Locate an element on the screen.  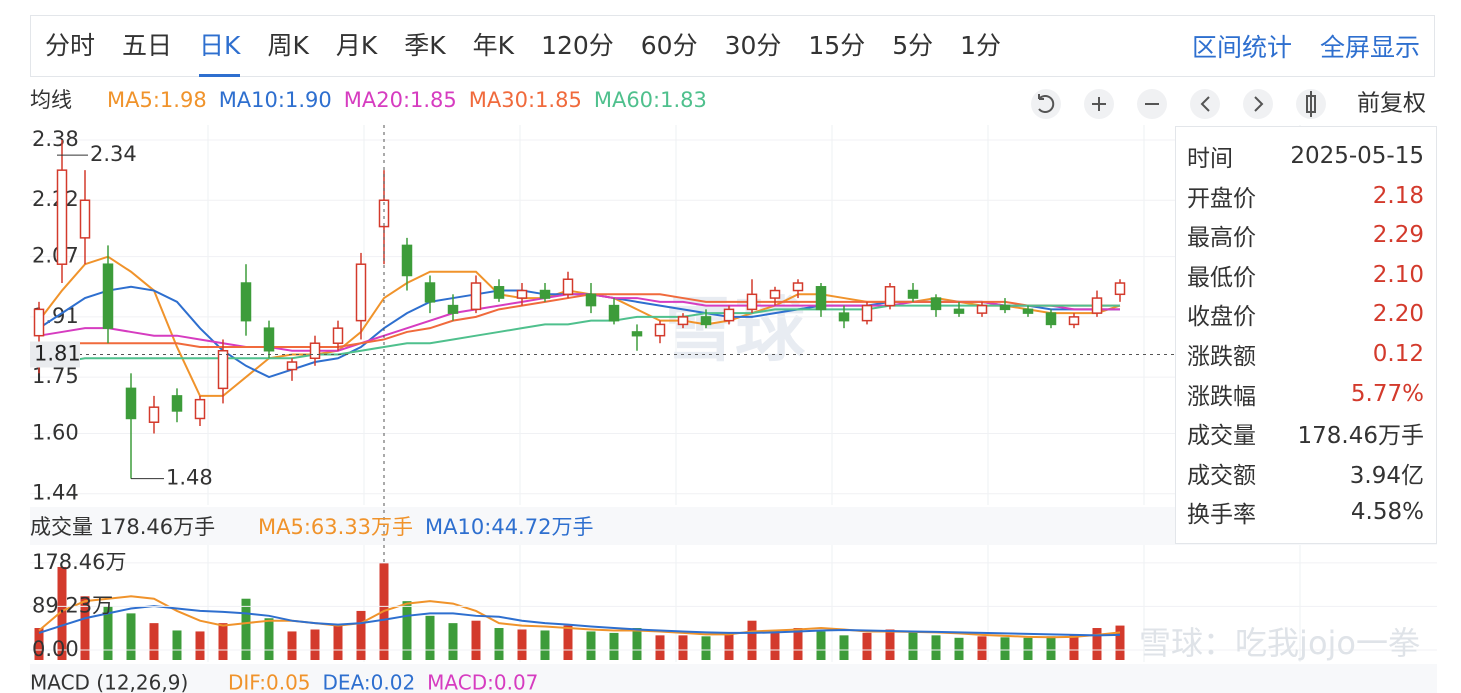
period-tab: 月K is located at coordinates (356, 45).